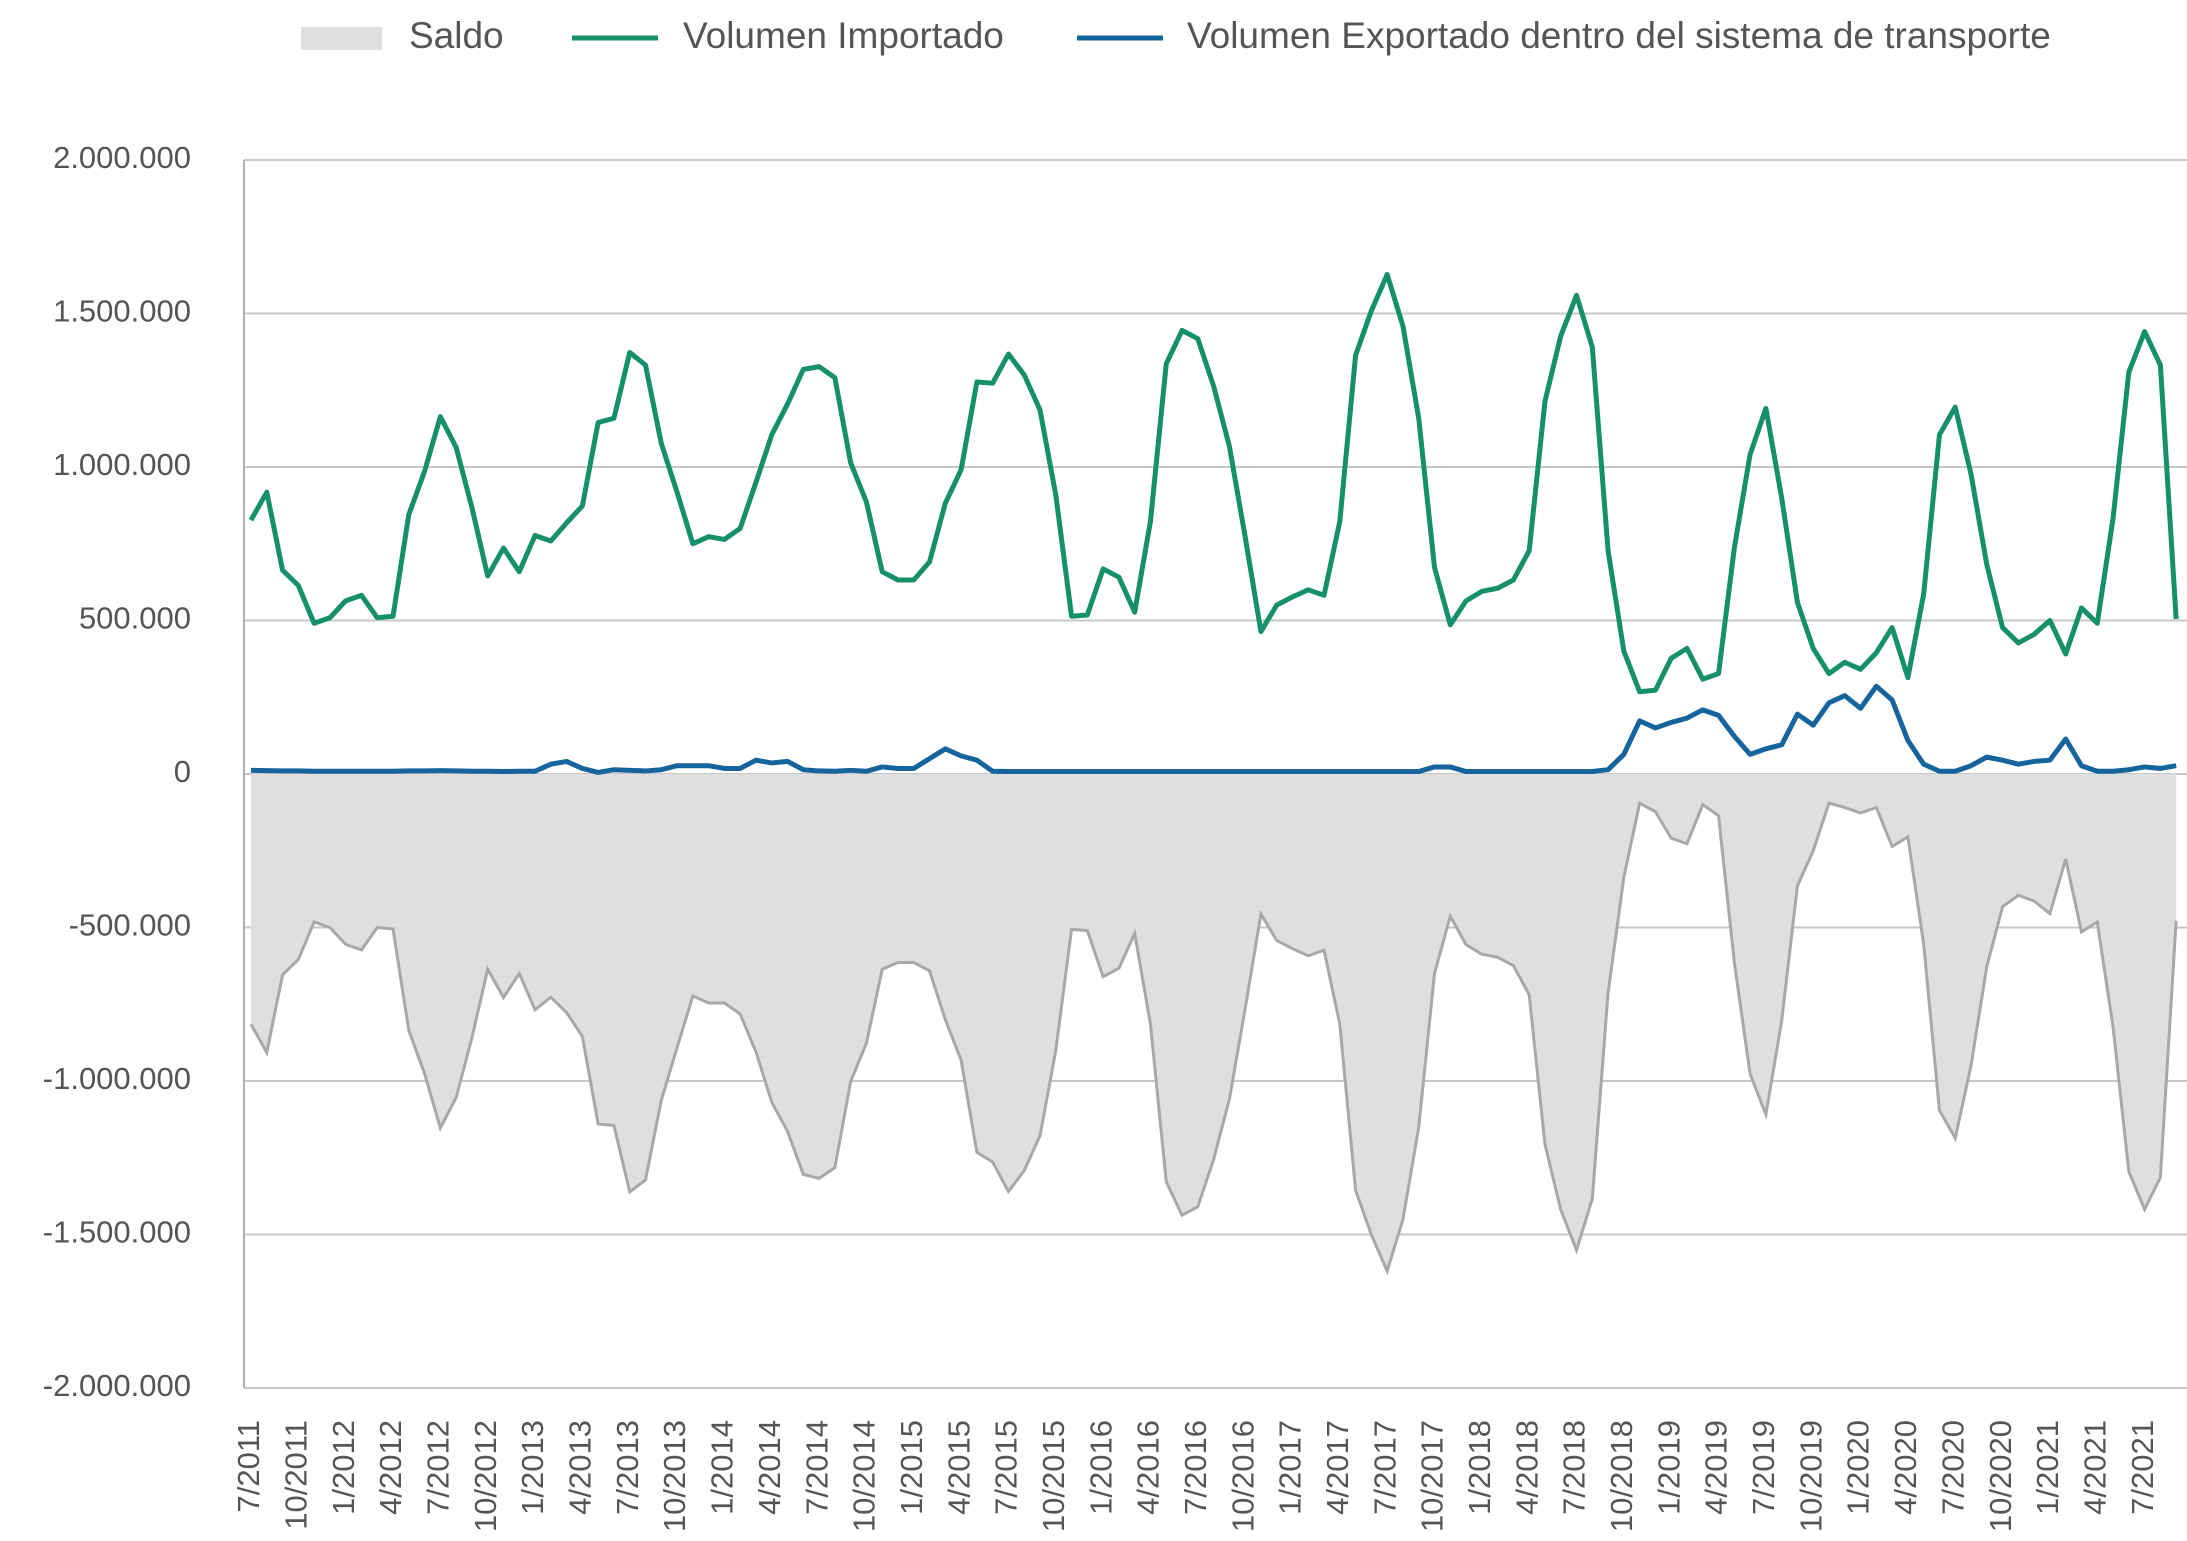 Image resolution: width=2187 pixels, height=1541 pixels. I want to click on x-tick-label: 7/2021, so click(2142, 1467).